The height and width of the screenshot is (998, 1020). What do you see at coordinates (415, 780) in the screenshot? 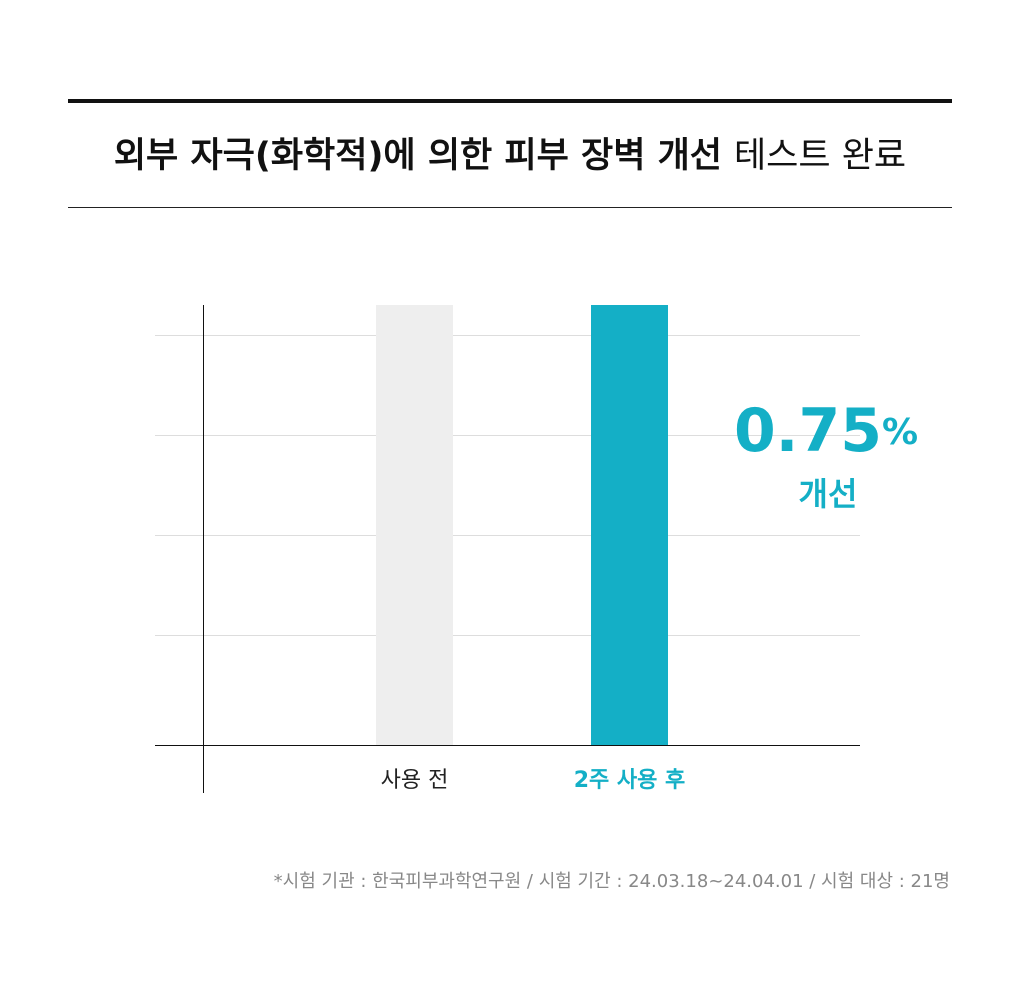
I see `x-tick-label: 사용 전` at bounding box center [415, 780].